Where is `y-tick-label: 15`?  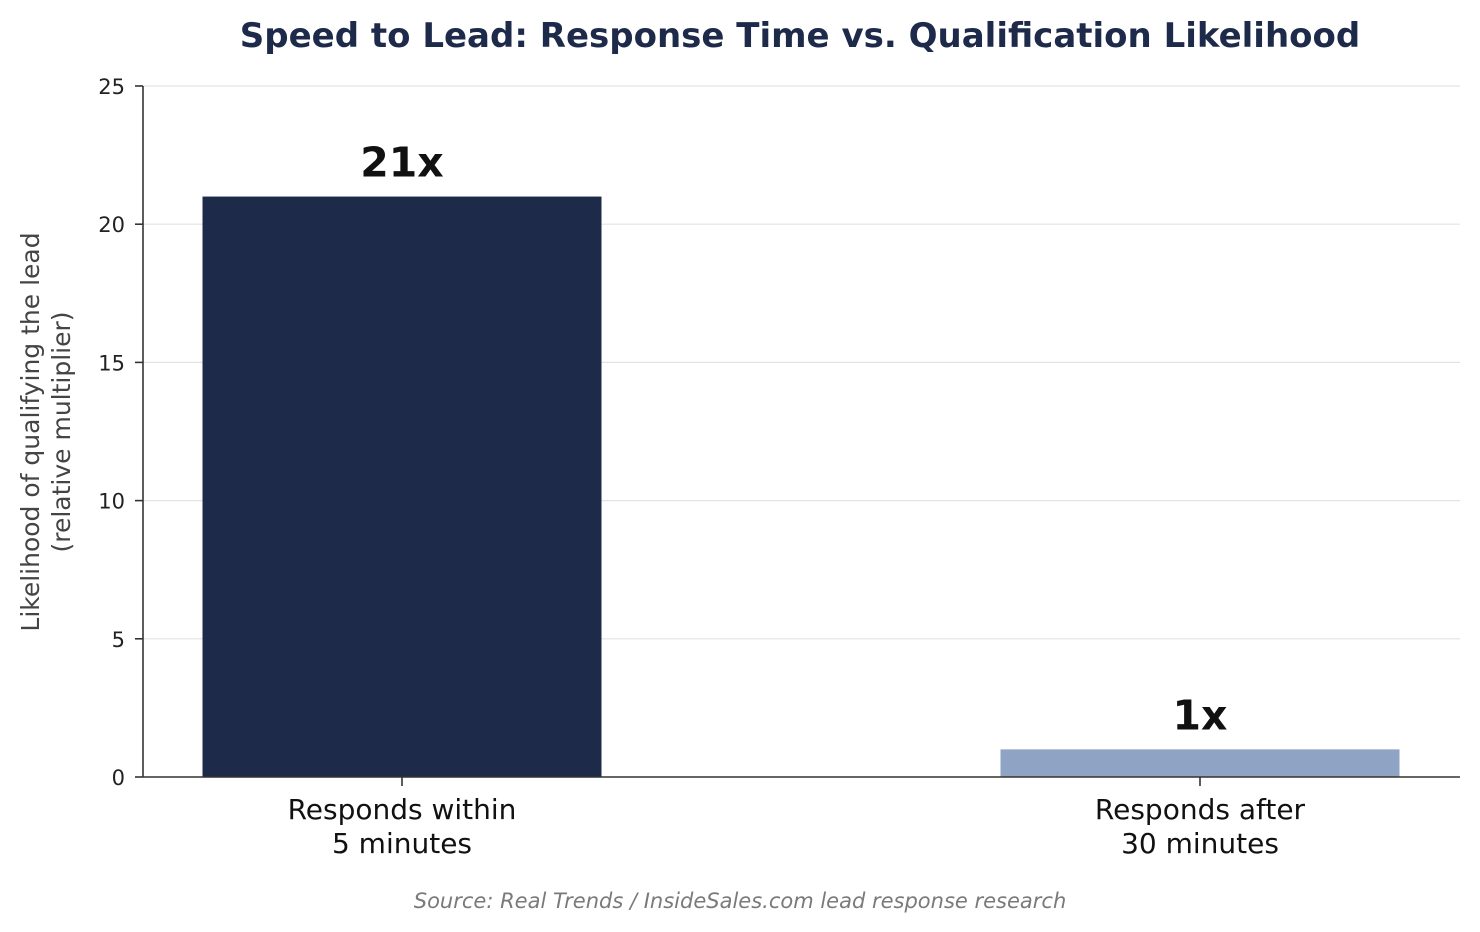
y-tick-label: 15 is located at coordinates (111, 363).